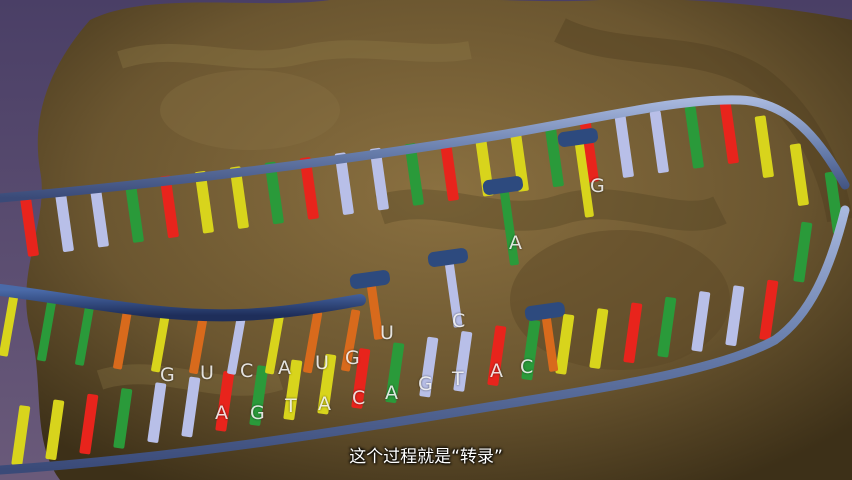 The image size is (852, 480). I want to click on free-nucleotide-letter: A, so click(515, 243).